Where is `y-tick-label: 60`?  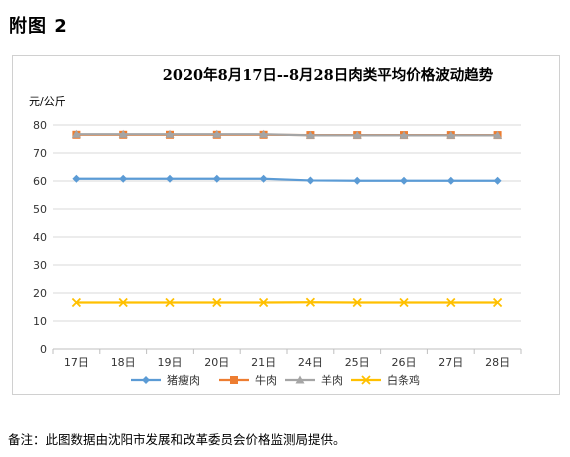 y-tick-label: 60 is located at coordinates (40, 181).